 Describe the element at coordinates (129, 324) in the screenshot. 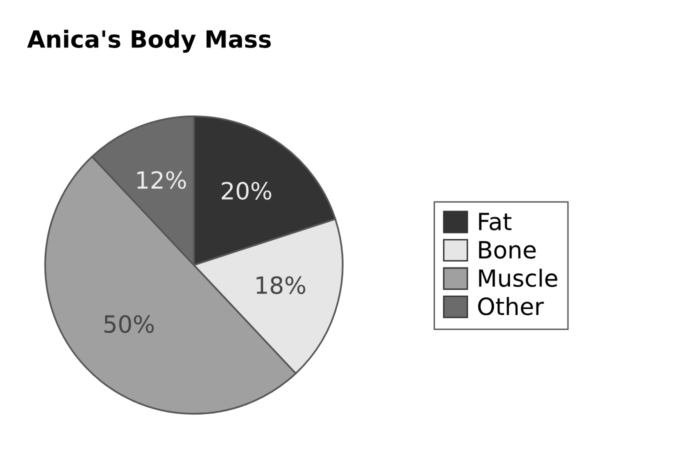

I see `data-label: 50%` at that location.